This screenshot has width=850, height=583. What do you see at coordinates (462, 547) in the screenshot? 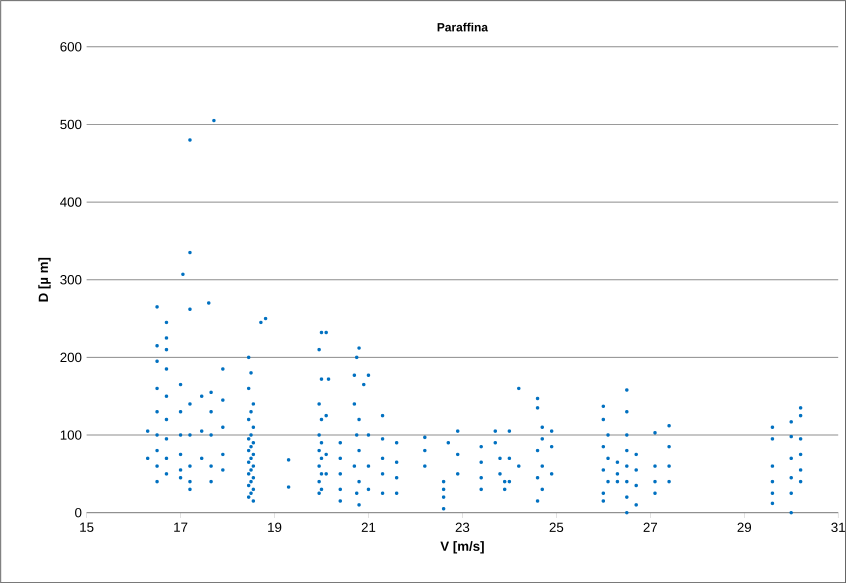
I see `x-axis-title: V [m/s]` at bounding box center [462, 547].